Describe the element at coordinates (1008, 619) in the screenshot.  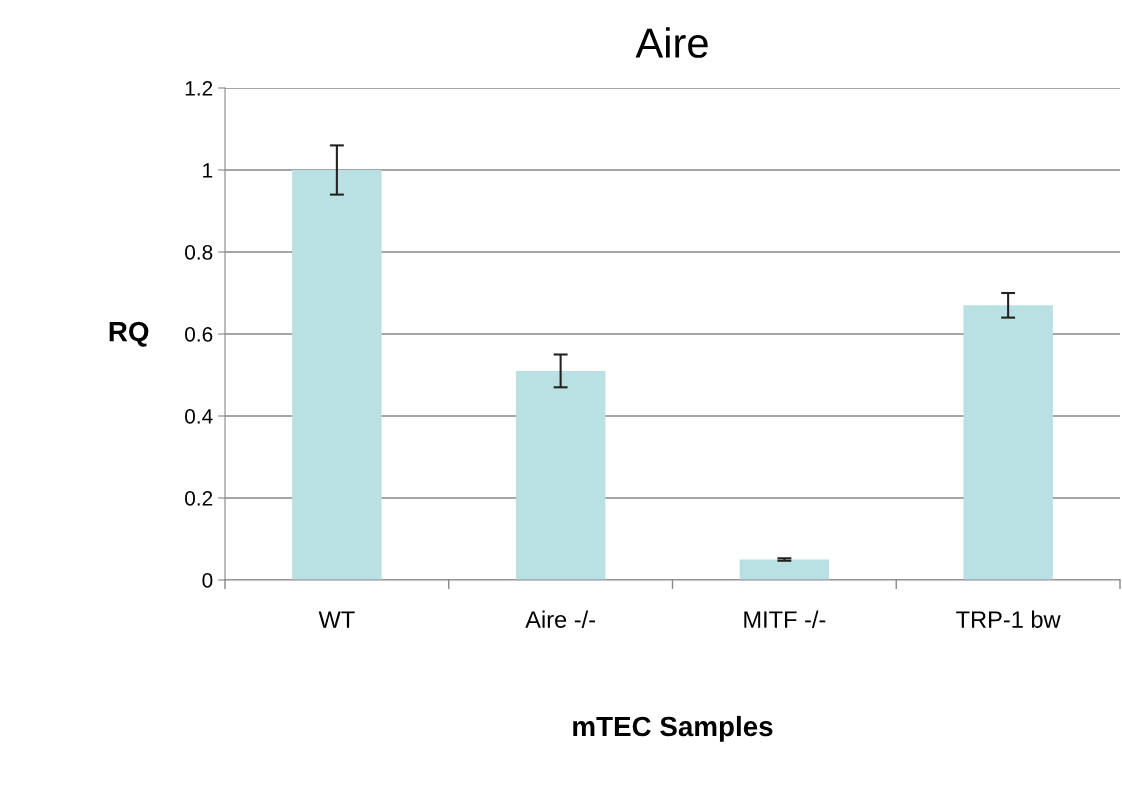
I see `x-tick-label: TRP-1 bw` at that location.